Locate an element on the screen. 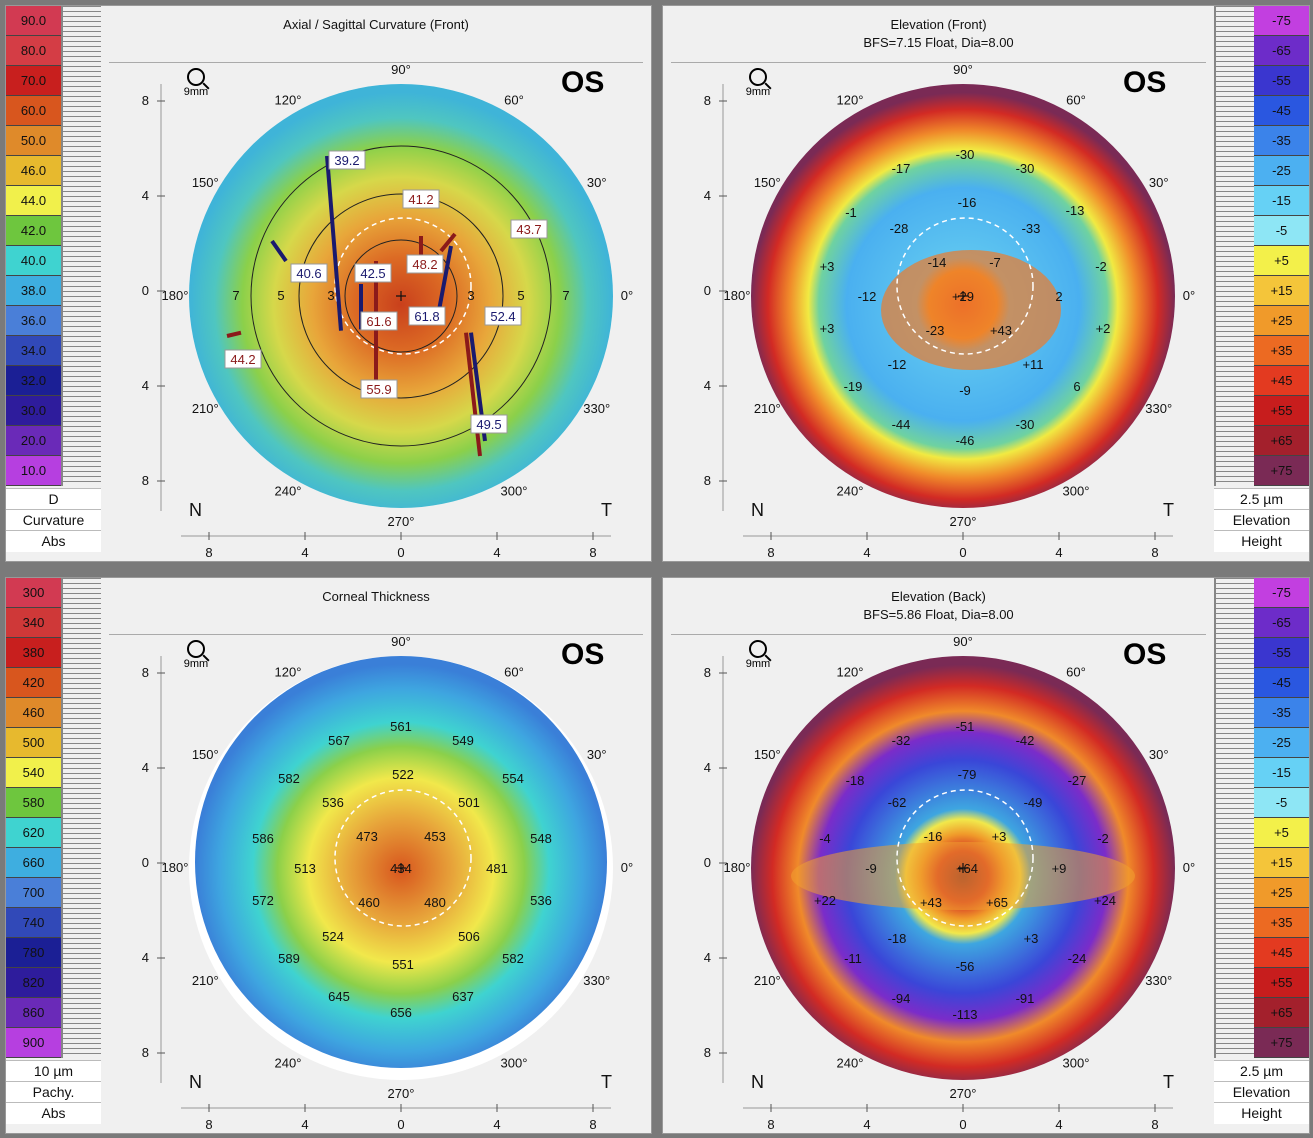  map-title-text: Elevation (Back) is located at coordinates (938, 596).